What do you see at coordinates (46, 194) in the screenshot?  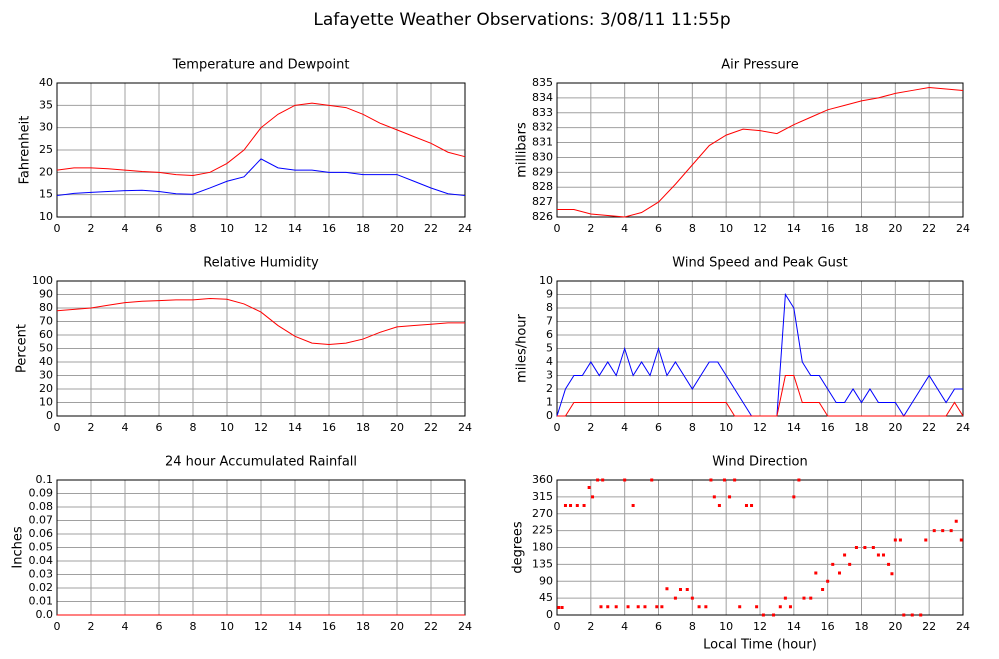 I see `y-tick-label: 15` at bounding box center [46, 194].